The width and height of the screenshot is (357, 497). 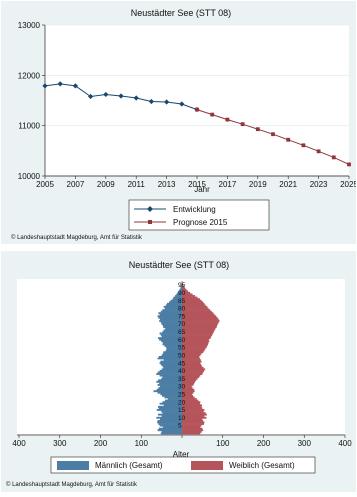 What do you see at coordinates (106, 184) in the screenshot?
I see `x-tick-label: 2009` at bounding box center [106, 184].